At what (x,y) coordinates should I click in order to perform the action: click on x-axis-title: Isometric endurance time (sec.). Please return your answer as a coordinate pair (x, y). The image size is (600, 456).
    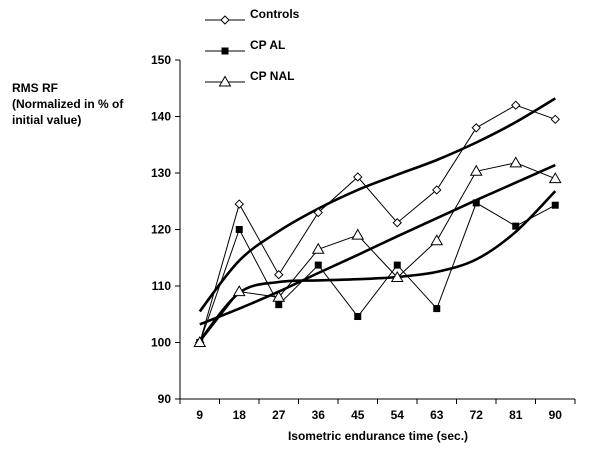
    Looking at the image, I should click on (378, 436).